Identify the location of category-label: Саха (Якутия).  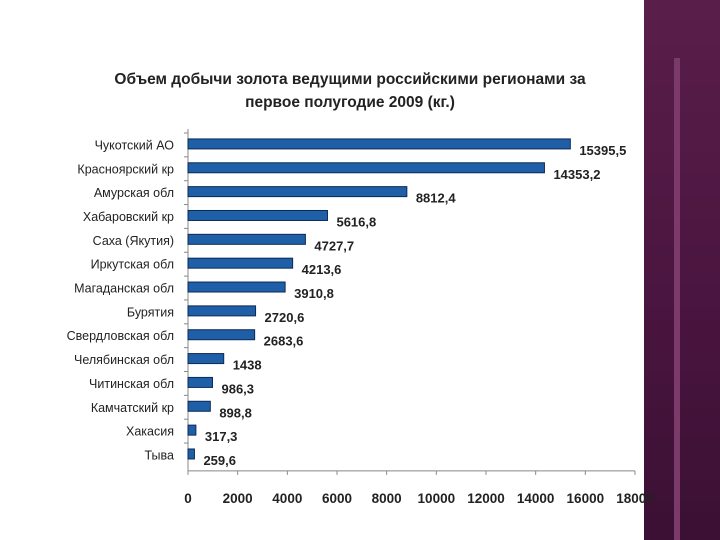
(133, 241).